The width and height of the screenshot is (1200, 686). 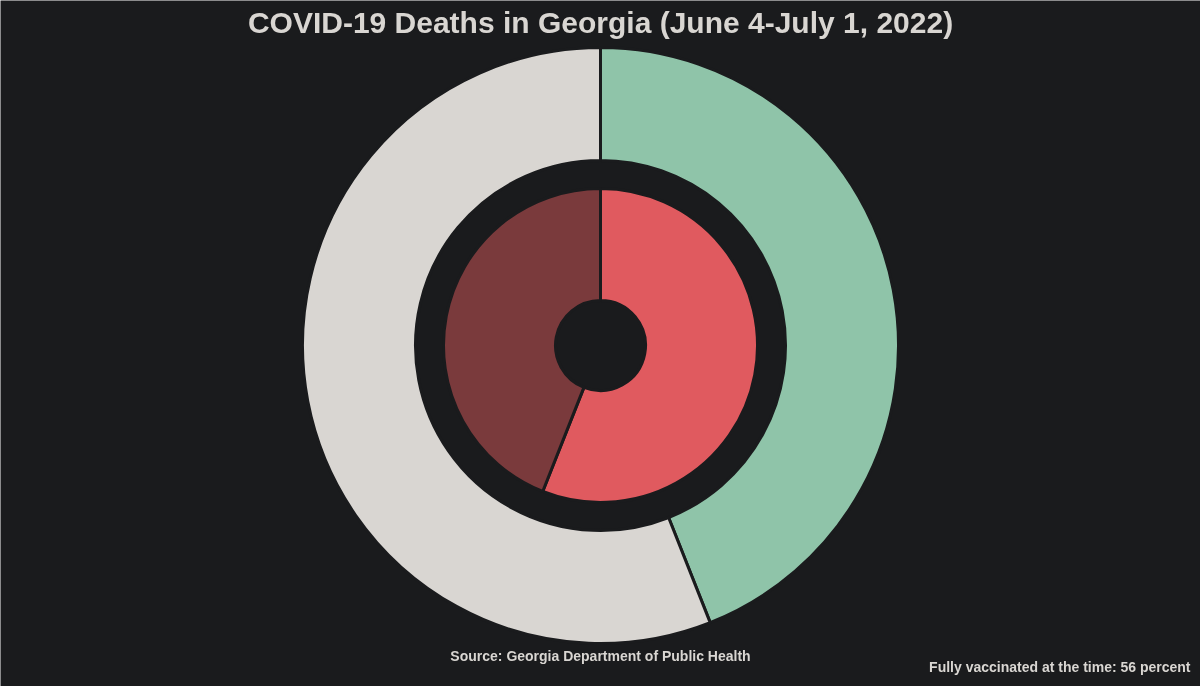 What do you see at coordinates (600, 655) in the screenshot?
I see `source-note: Source: Georgia Department of Public Health` at bounding box center [600, 655].